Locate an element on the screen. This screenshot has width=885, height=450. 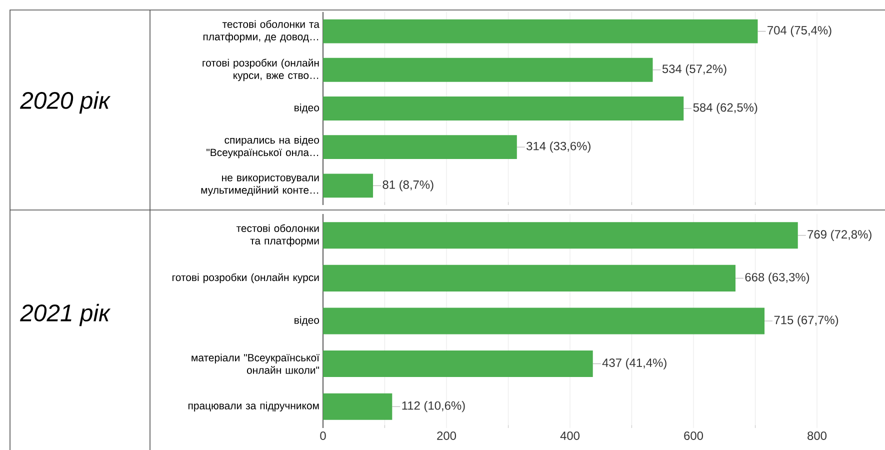
y-tick-label: готові розробки (онлайн курси is located at coordinates (245, 278).